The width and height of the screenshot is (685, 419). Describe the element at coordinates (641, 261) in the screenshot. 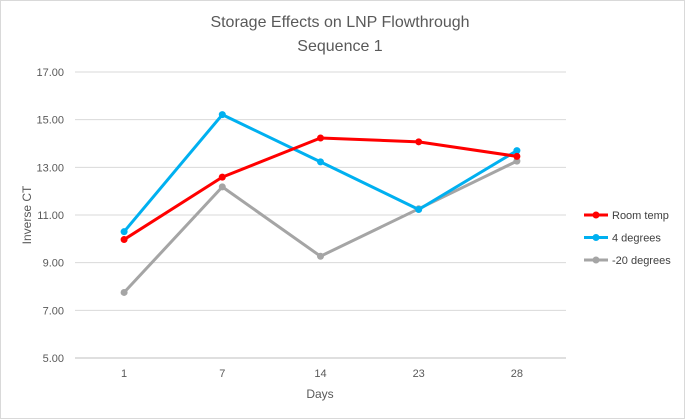

I see `legend-label-20-degrees: -20 degrees` at that location.